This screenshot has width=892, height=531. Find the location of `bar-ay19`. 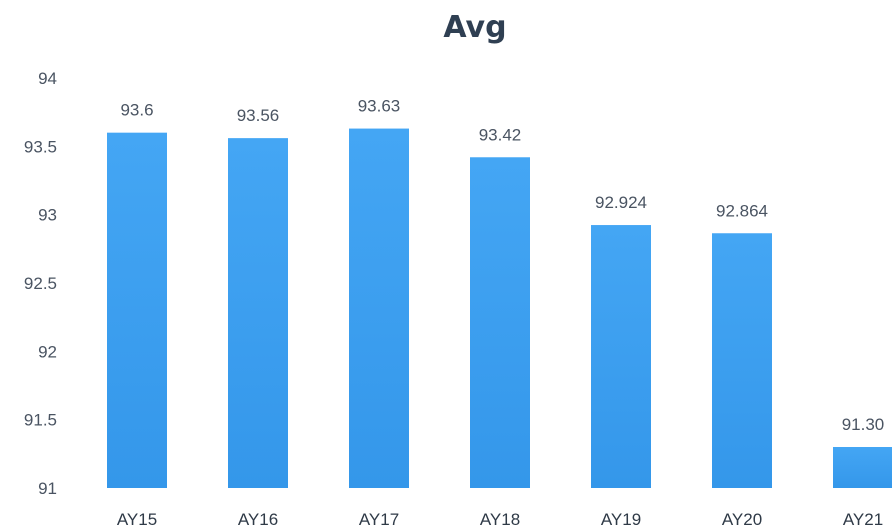

bar-ay19 is located at coordinates (621, 356).